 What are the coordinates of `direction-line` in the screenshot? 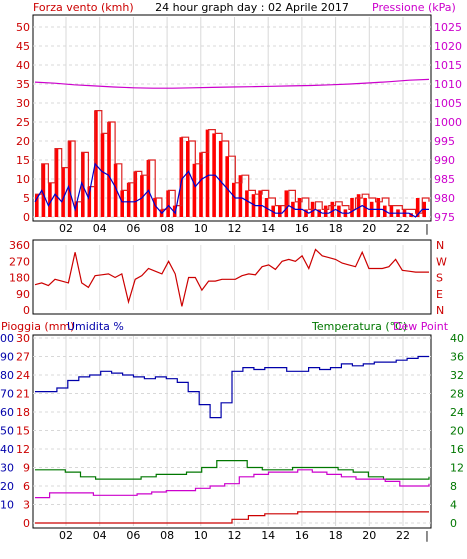 It's located at (231, 277).